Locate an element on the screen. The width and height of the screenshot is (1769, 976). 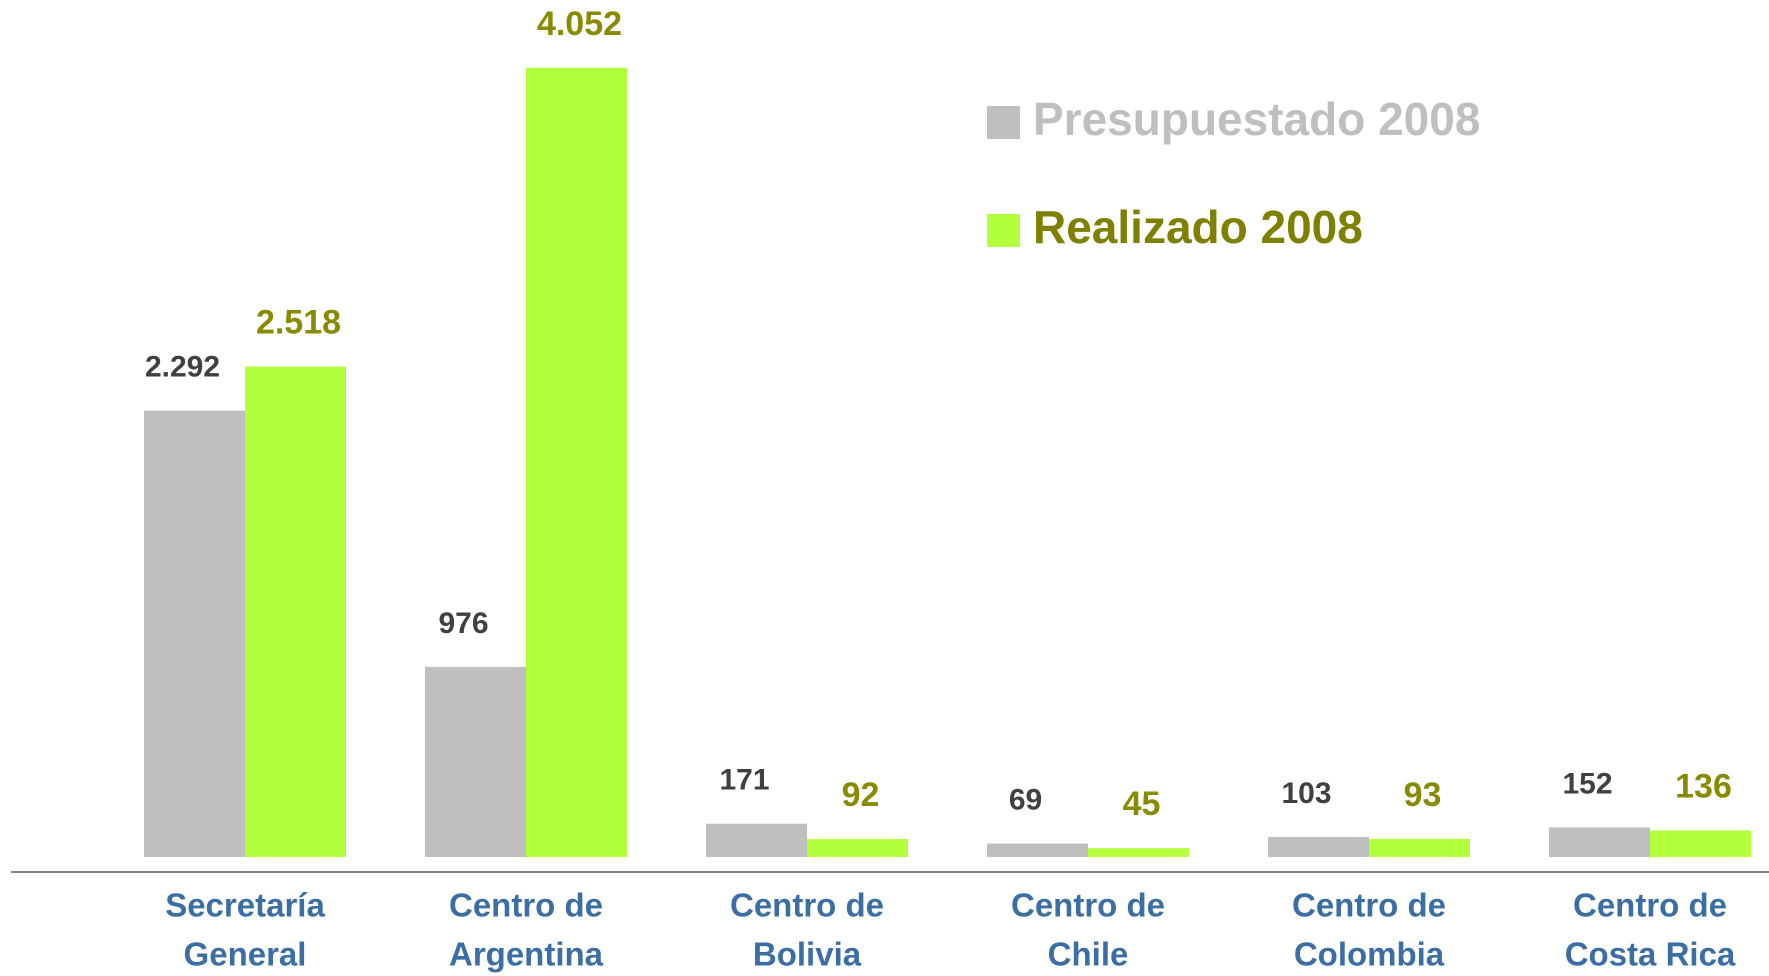
legend-label: Realizado 2008 is located at coordinates (1198, 227).